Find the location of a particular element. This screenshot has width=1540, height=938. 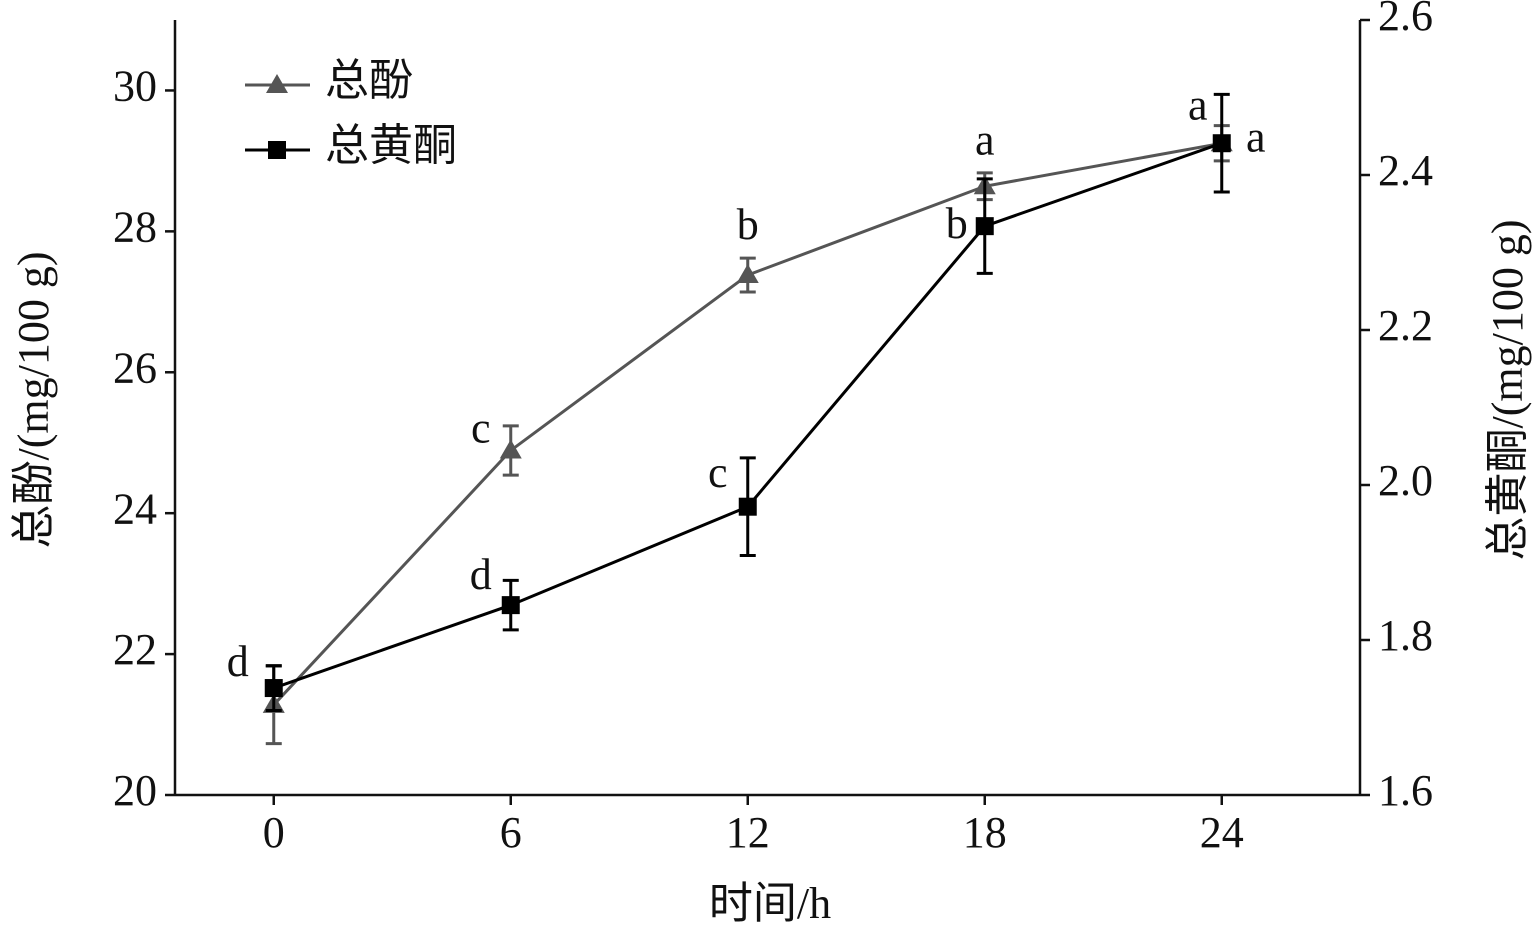

y2-tick-label: 1.8 is located at coordinates (1405, 635).